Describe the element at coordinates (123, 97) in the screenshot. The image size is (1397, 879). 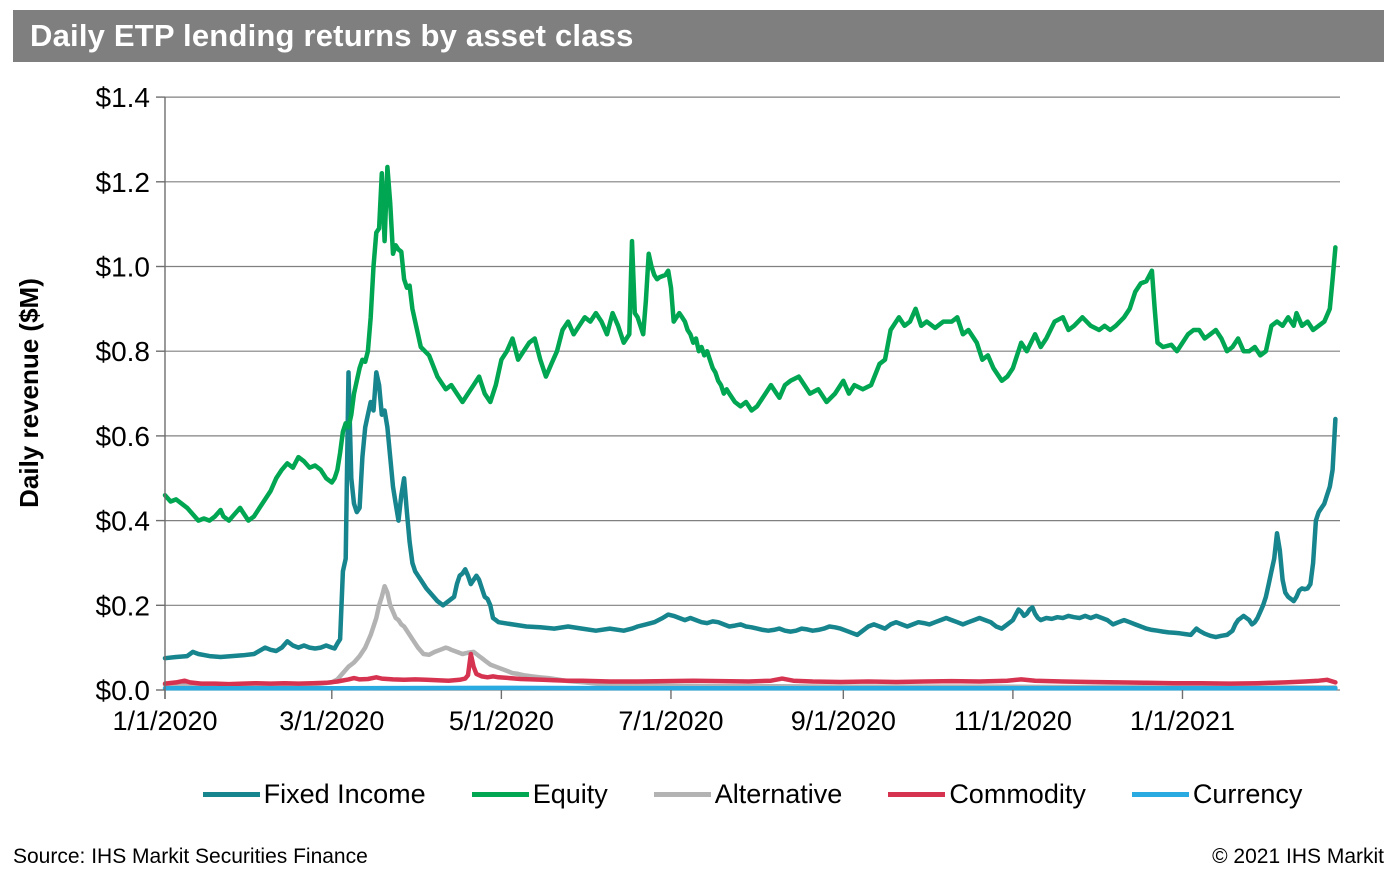
I see `y-tick-label: $1.4` at that location.